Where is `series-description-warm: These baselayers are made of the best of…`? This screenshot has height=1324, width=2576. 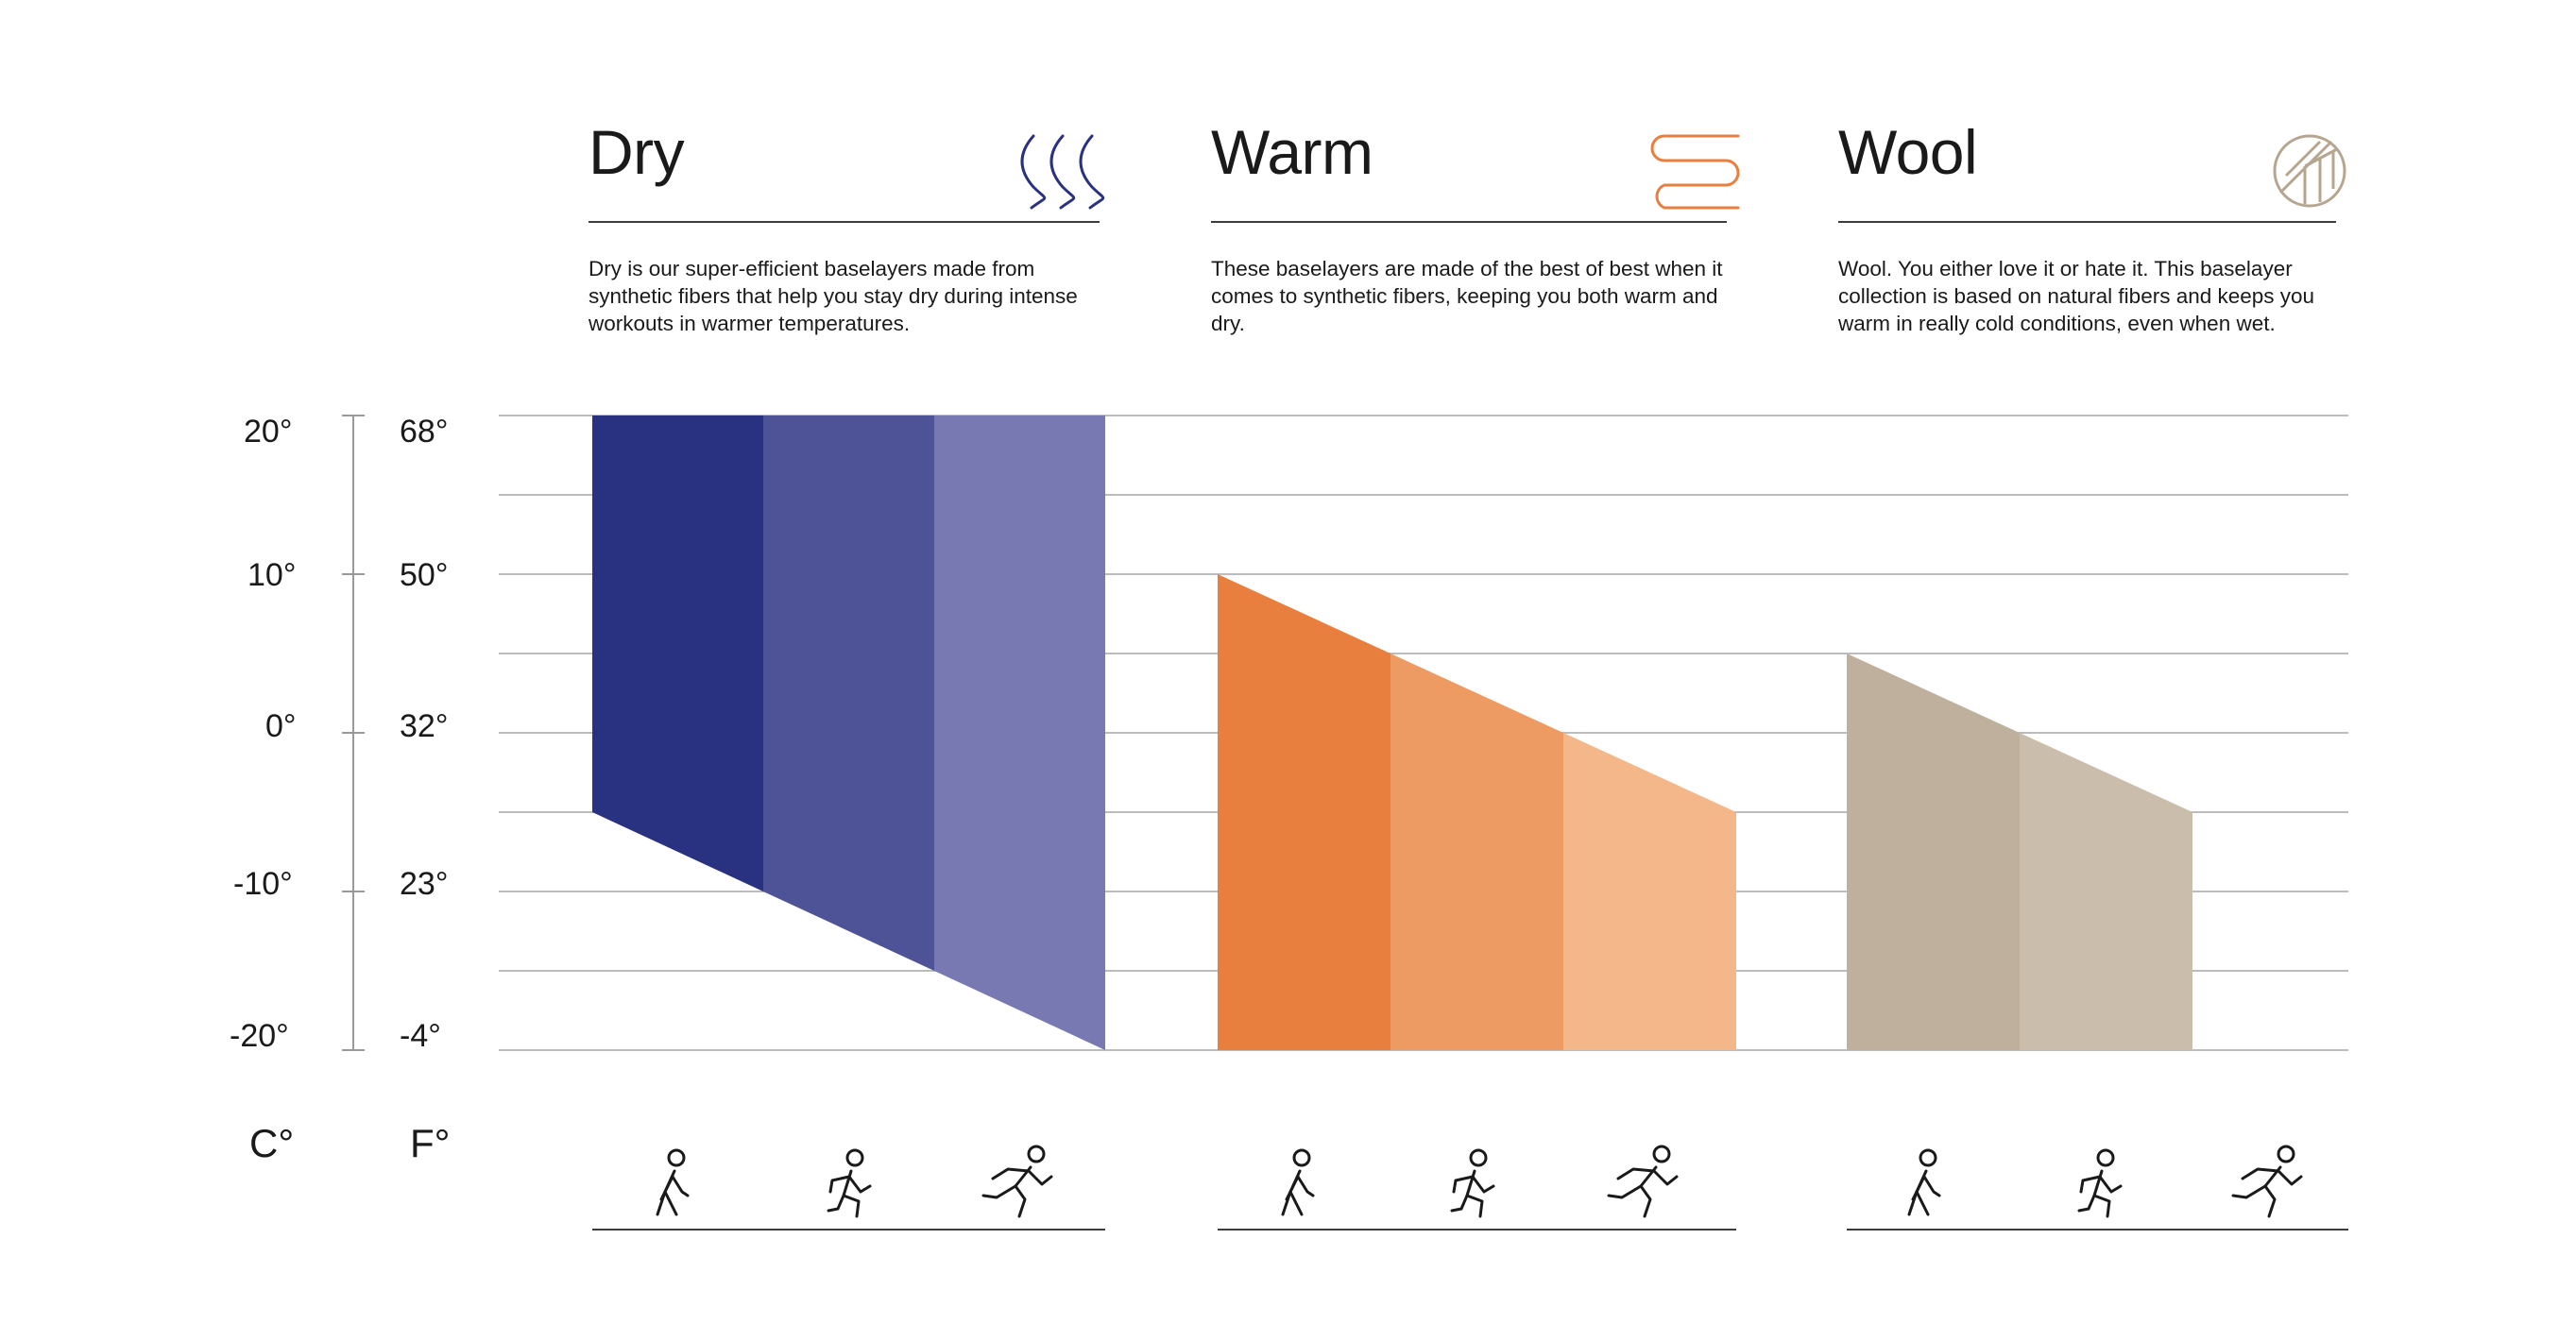 series-description-warm: These baselayers are made of the best of… is located at coordinates (1467, 296).